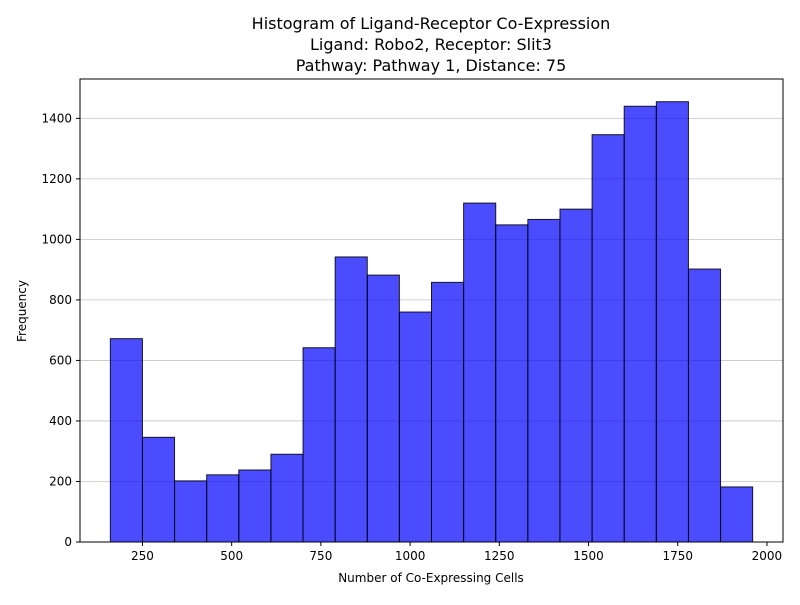 The image size is (800, 605). I want to click on y-axis-ticks: 0 200 400 600 800 1000 1200 1400, so click(60, 330).